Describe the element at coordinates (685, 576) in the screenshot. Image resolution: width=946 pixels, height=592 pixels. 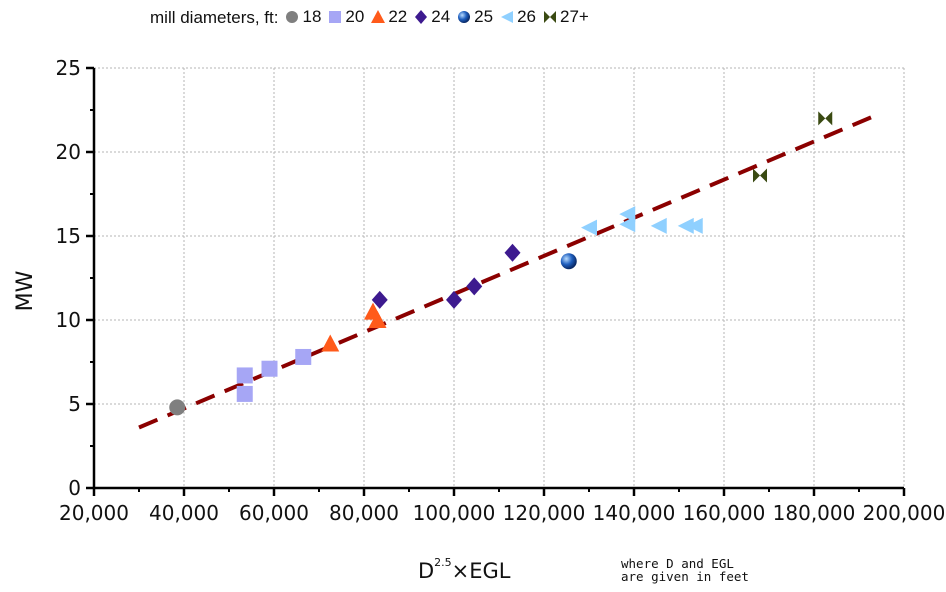
I see `units-note-line2: are given in feet` at that location.